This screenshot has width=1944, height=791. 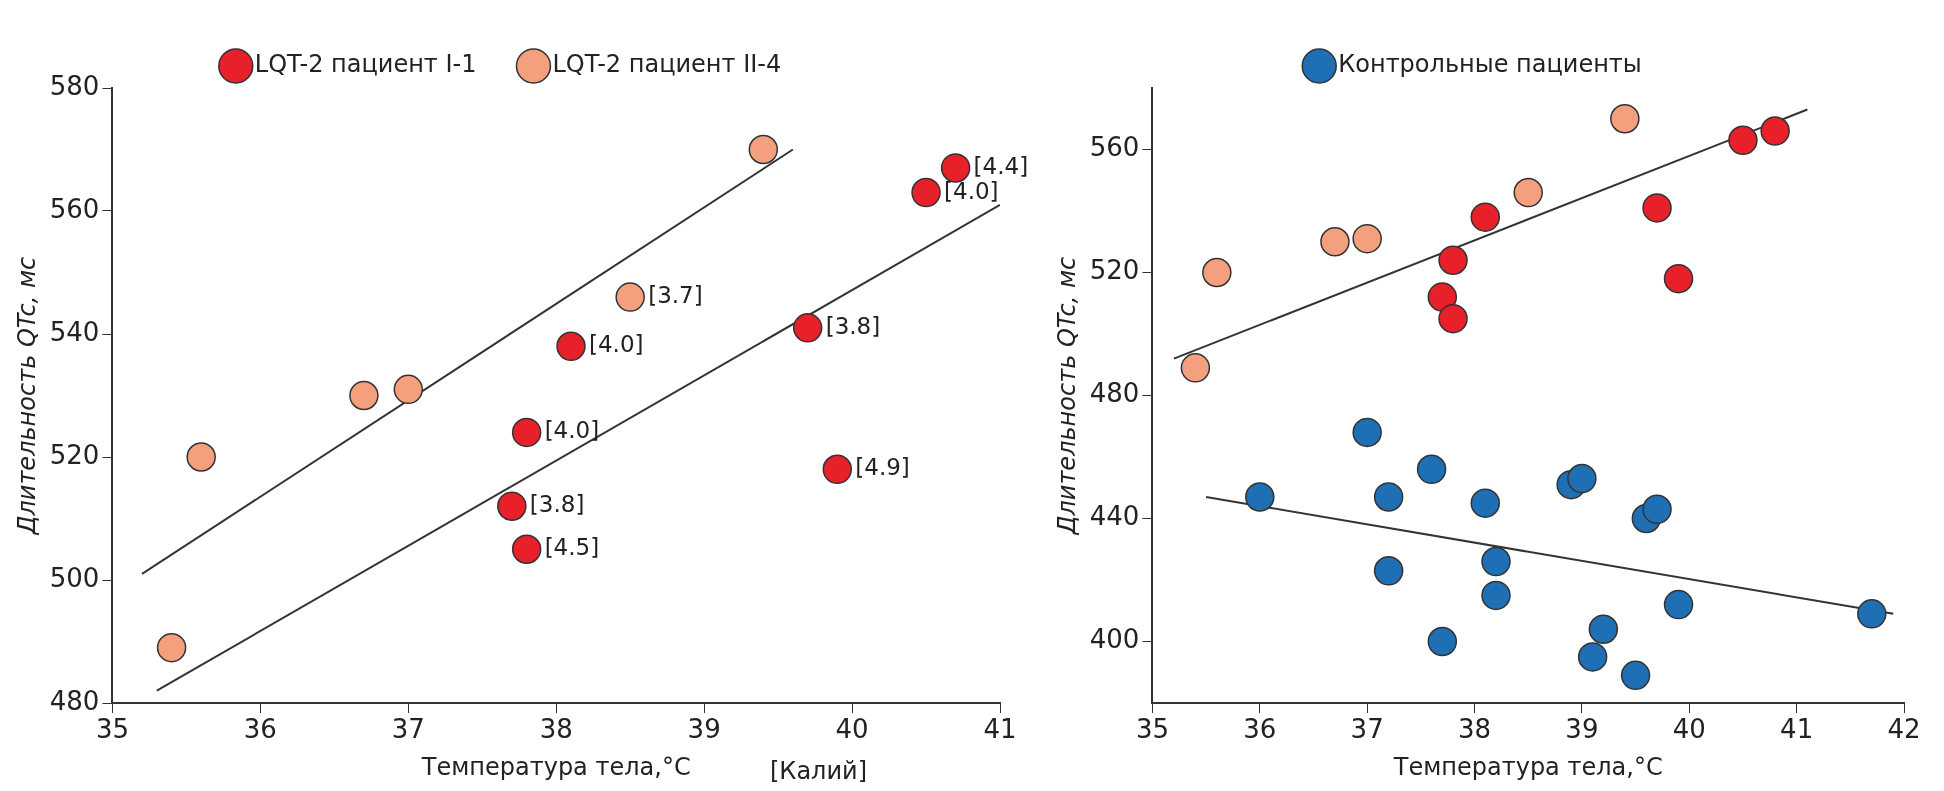 What do you see at coordinates (1114, 639) in the screenshot?
I see `y-tick-label: 400` at bounding box center [1114, 639].